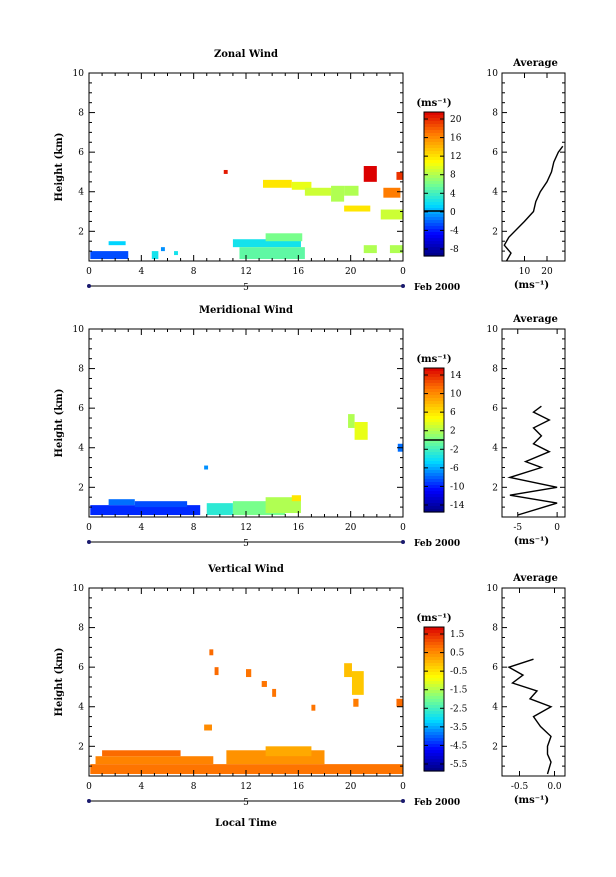 The width and height of the screenshot is (616, 877). What do you see at coordinates (456, 376) in the screenshot?
I see `colorbar-tick-label: 14` at bounding box center [456, 376].